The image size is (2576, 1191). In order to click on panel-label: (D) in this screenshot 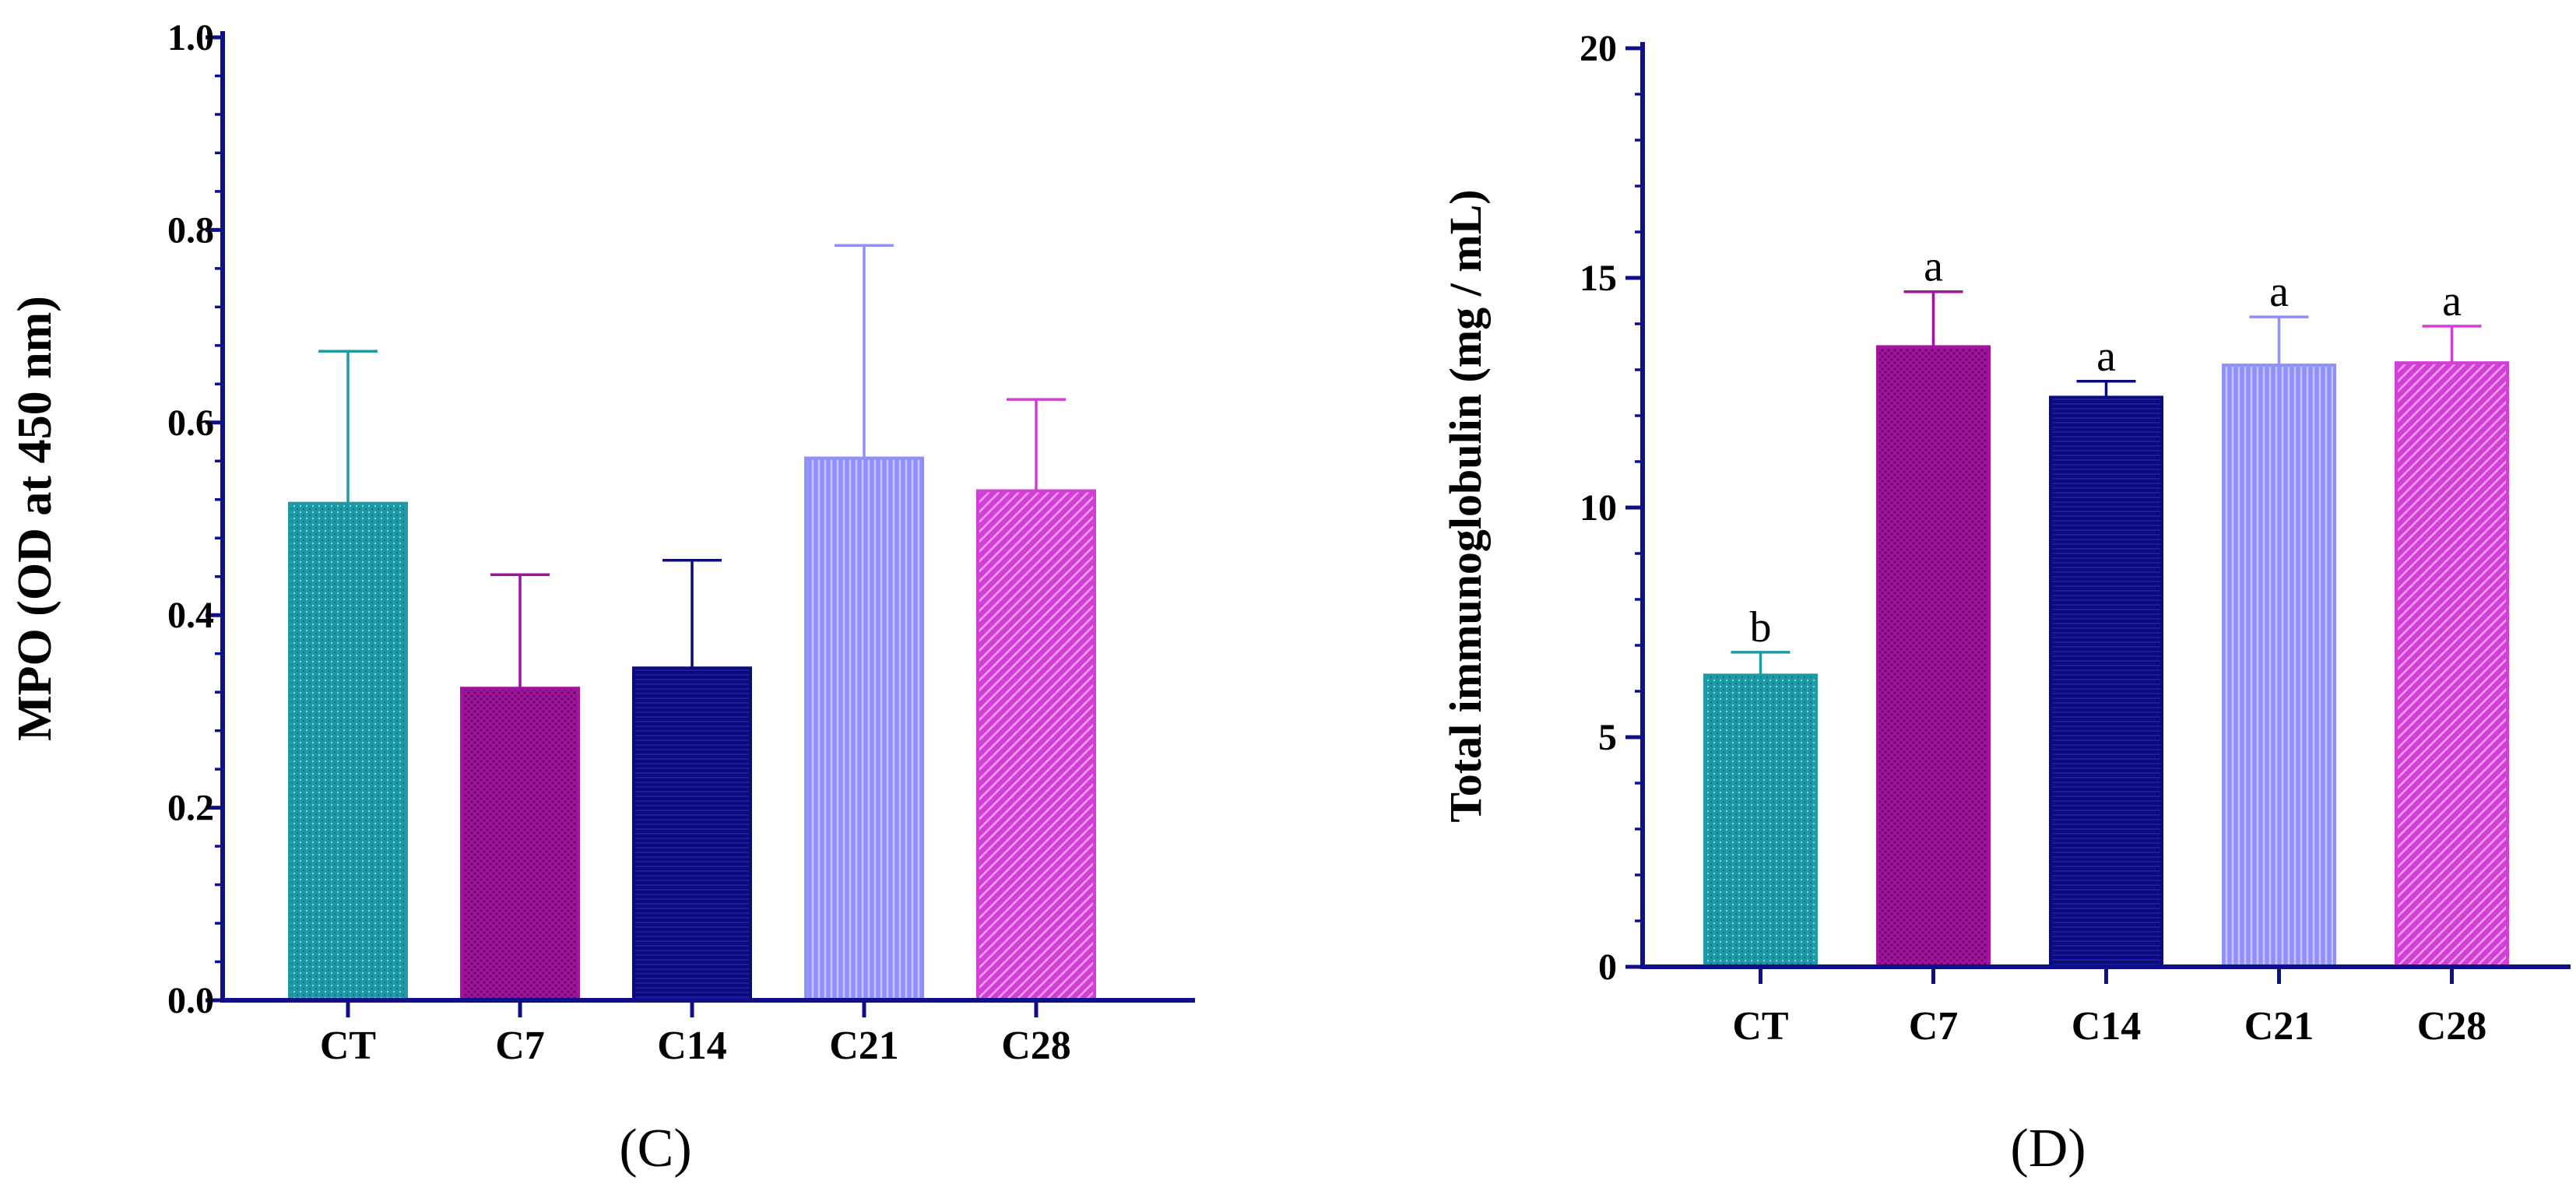, I will do `click(2048, 1149)`.